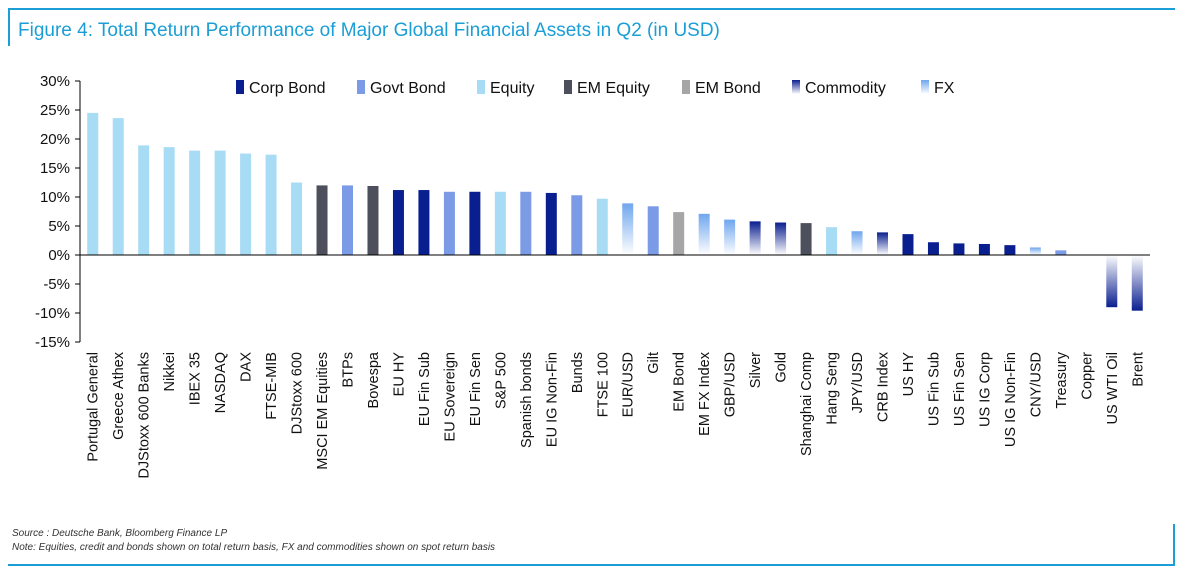 The width and height of the screenshot is (1187, 579). Describe the element at coordinates (425, 389) in the screenshot. I see `category-label: EU Fin Sub` at that location.